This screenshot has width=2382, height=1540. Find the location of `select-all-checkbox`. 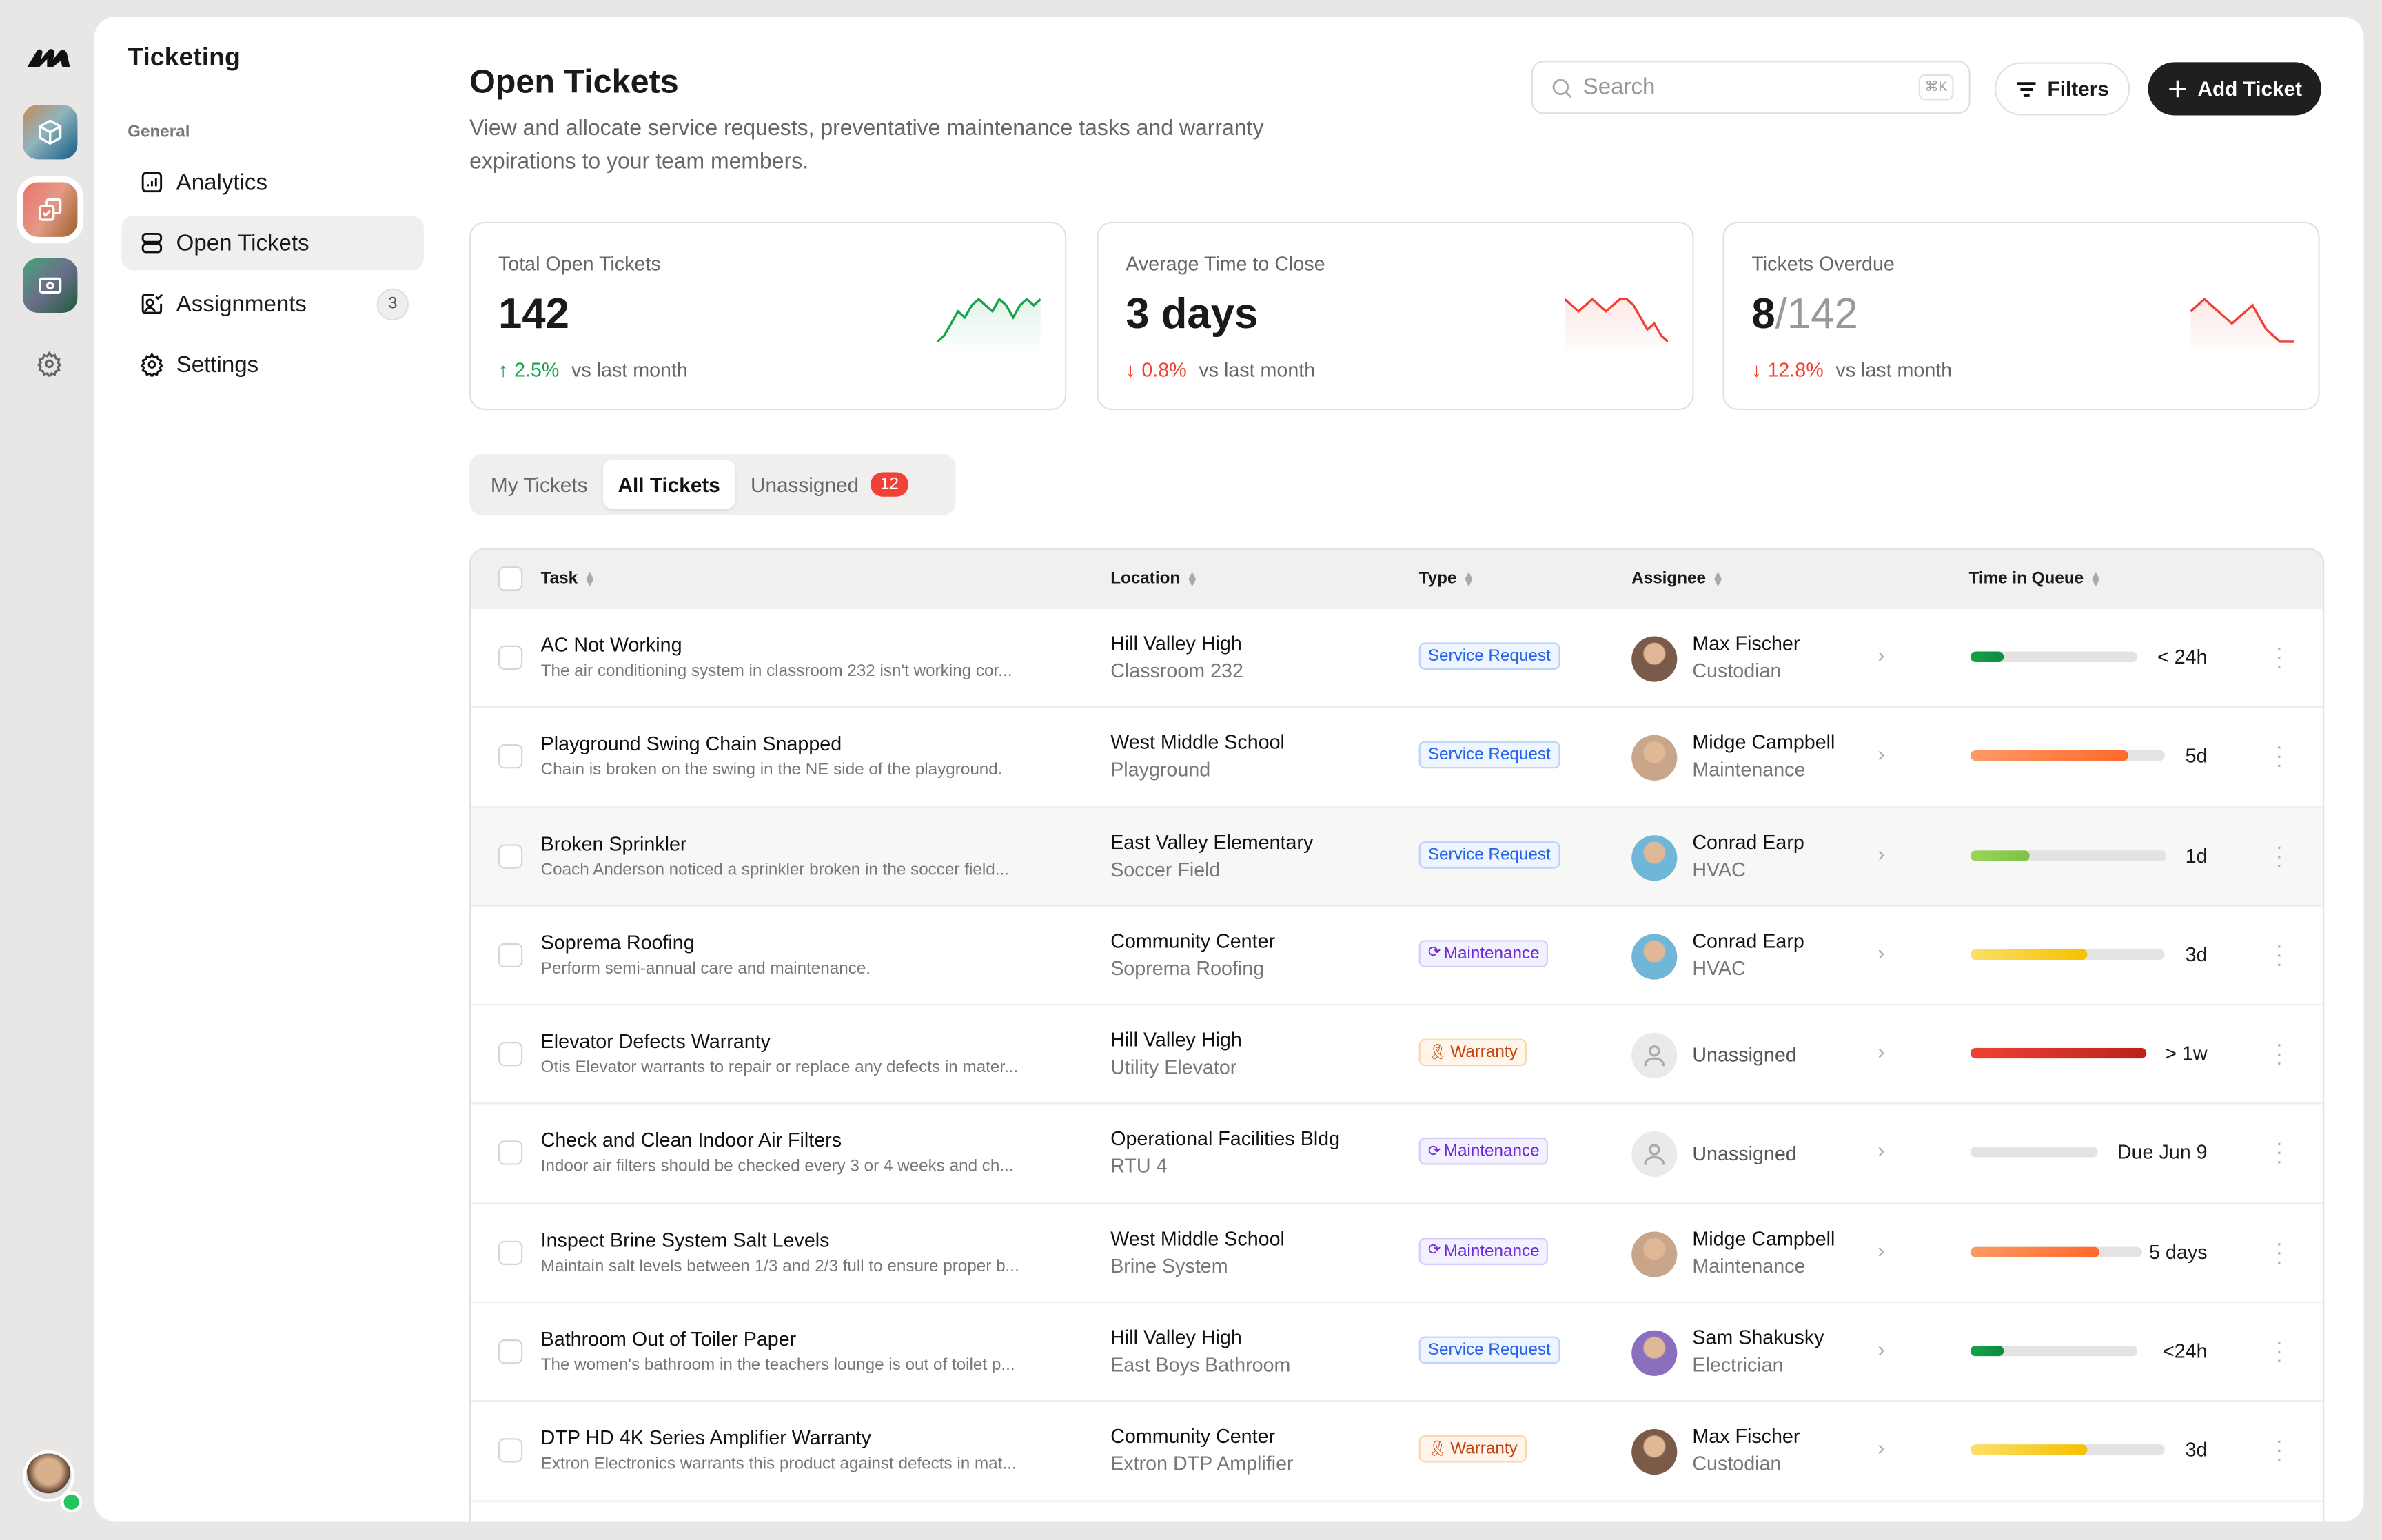

select-all-checkbox is located at coordinates (510, 578).